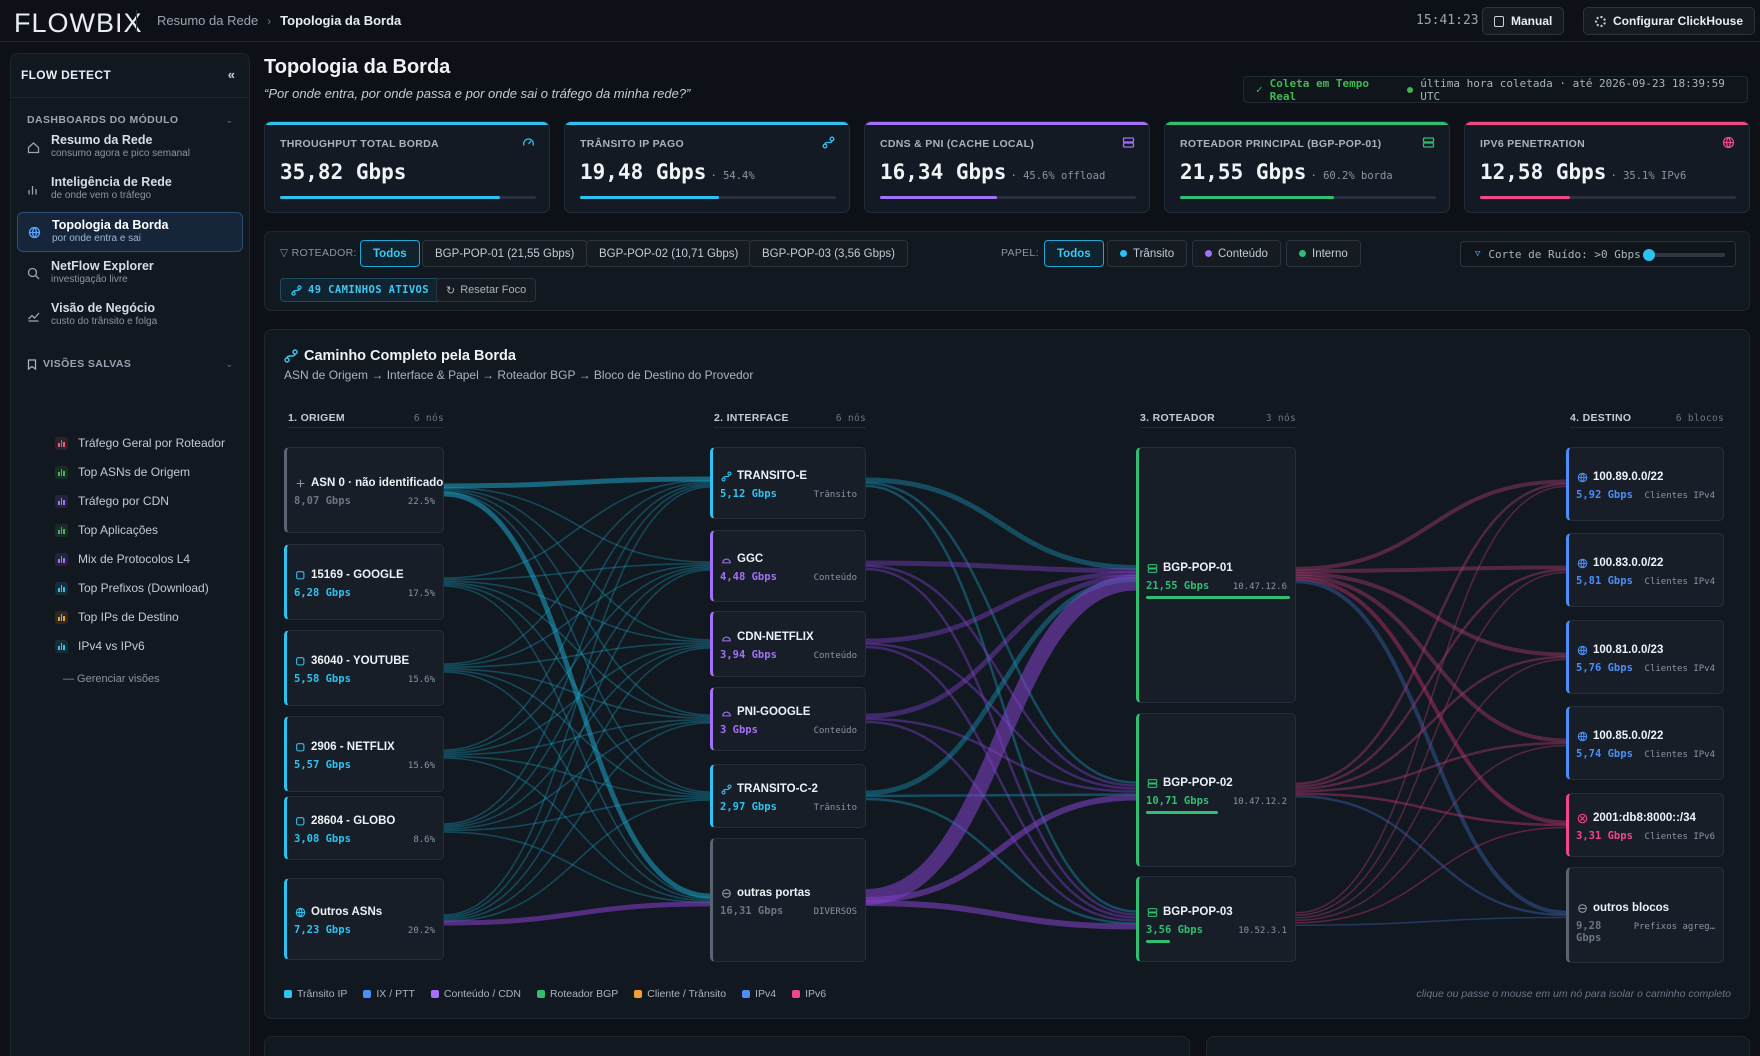 The width and height of the screenshot is (1760, 1056). What do you see at coordinates (828, 253) in the screenshot?
I see `router-chip-bgp-pop-03: BGP-POP-03 (3,56 Gbps)` at bounding box center [828, 253].